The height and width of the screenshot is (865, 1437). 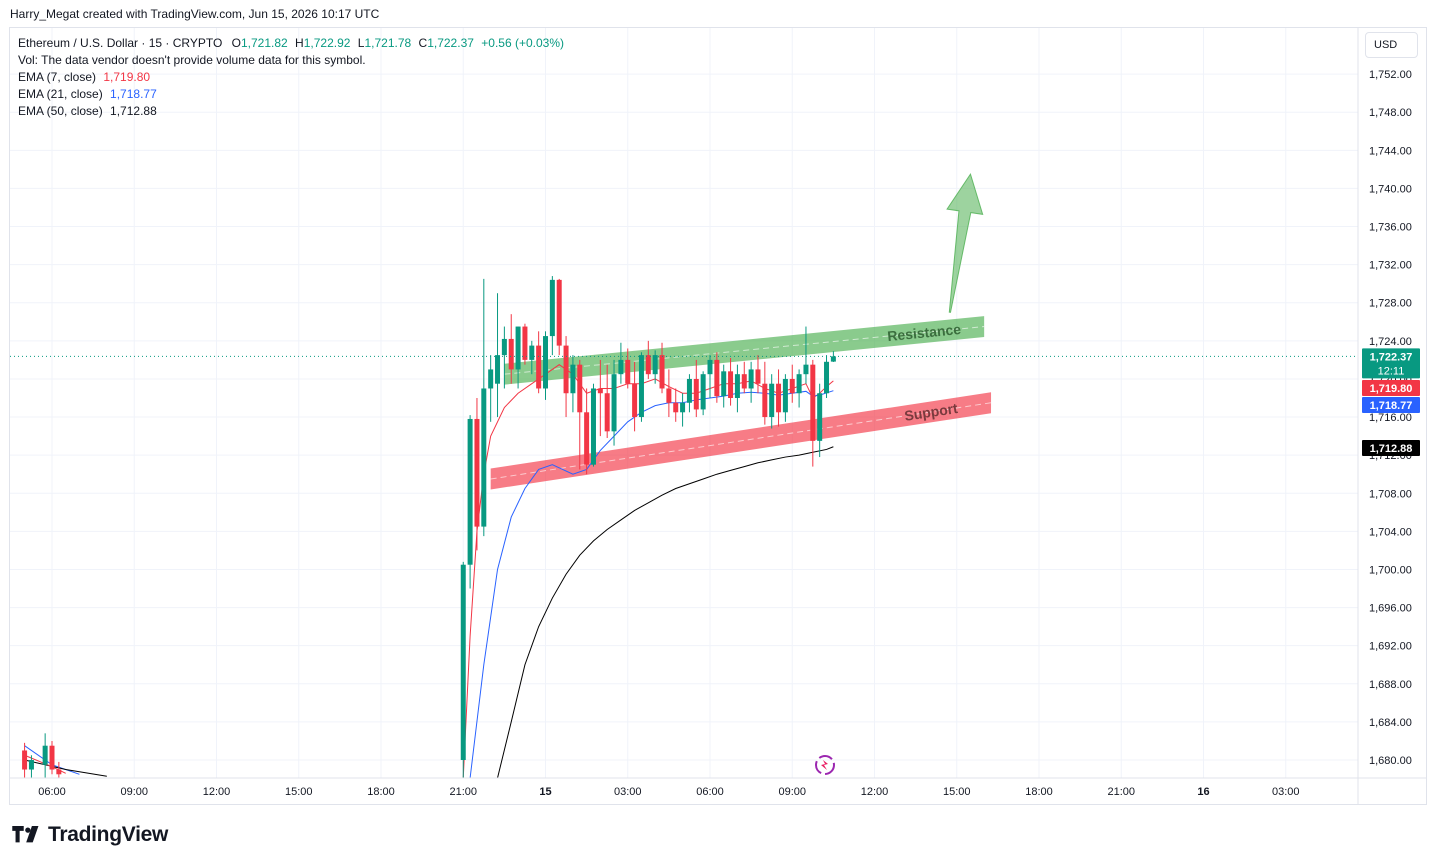 I want to click on close-label: C, so click(x=423, y=43).